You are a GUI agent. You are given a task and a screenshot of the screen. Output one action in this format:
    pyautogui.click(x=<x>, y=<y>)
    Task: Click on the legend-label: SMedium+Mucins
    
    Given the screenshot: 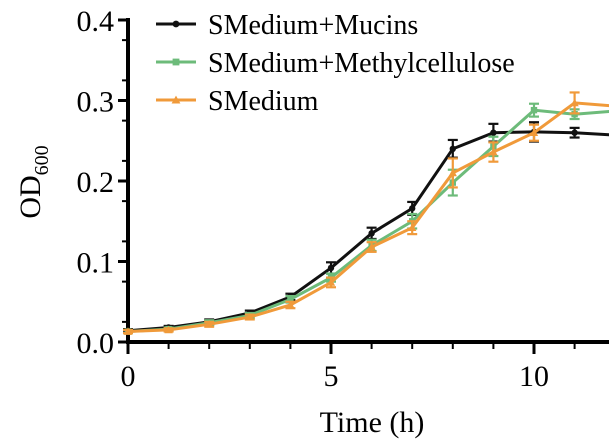 What is the action you would take?
    pyautogui.click(x=313, y=25)
    